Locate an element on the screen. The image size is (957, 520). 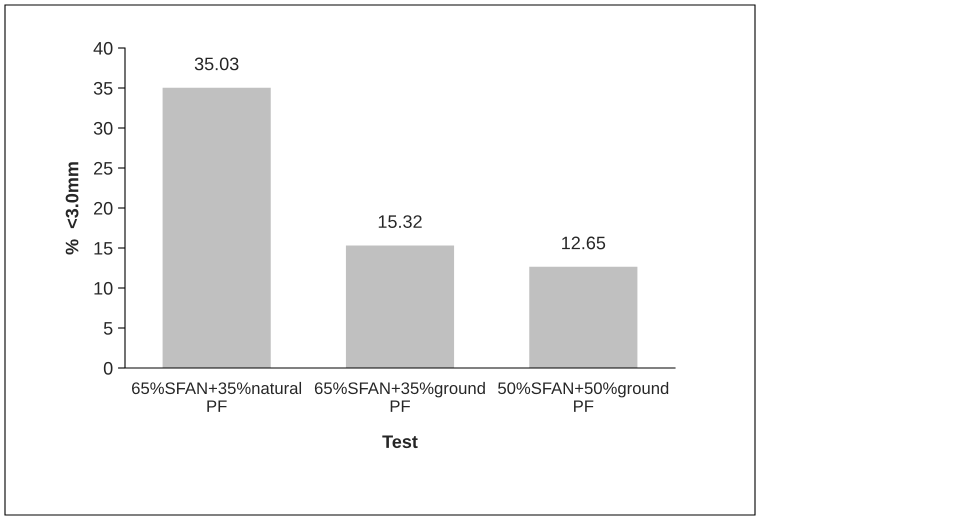
y-tick-label: 40 is located at coordinates (103, 48).